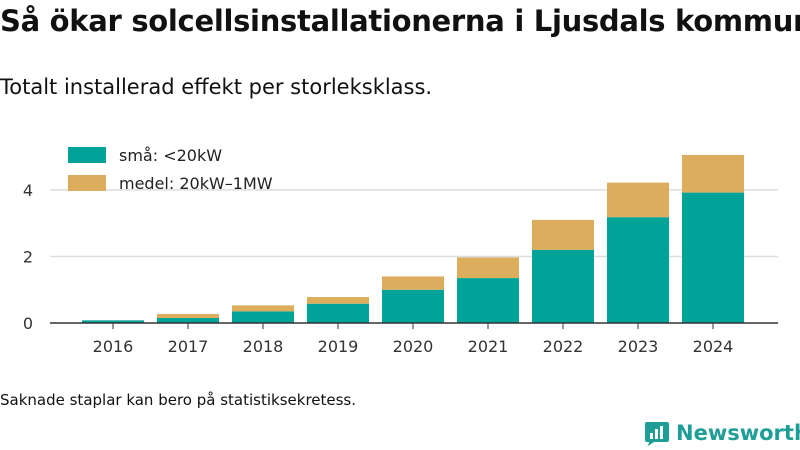 The image size is (800, 450). I want to click on x-tick-label-2024: 2024, so click(713, 346).